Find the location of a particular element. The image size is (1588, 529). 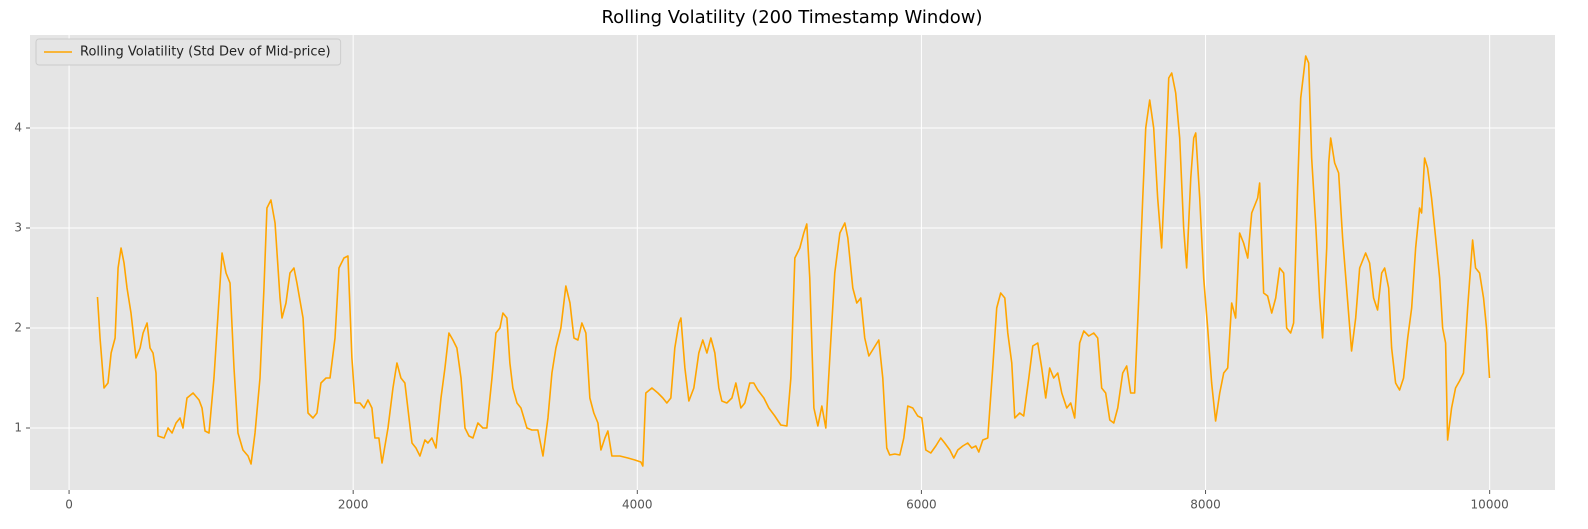

y-tick-label: 4 is located at coordinates (18, 128).